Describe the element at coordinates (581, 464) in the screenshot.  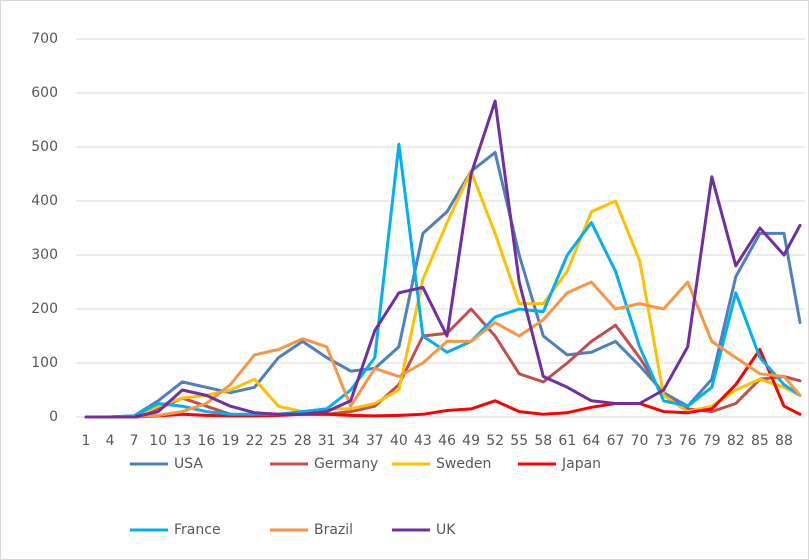
I see `legend-label: Japan` at that location.